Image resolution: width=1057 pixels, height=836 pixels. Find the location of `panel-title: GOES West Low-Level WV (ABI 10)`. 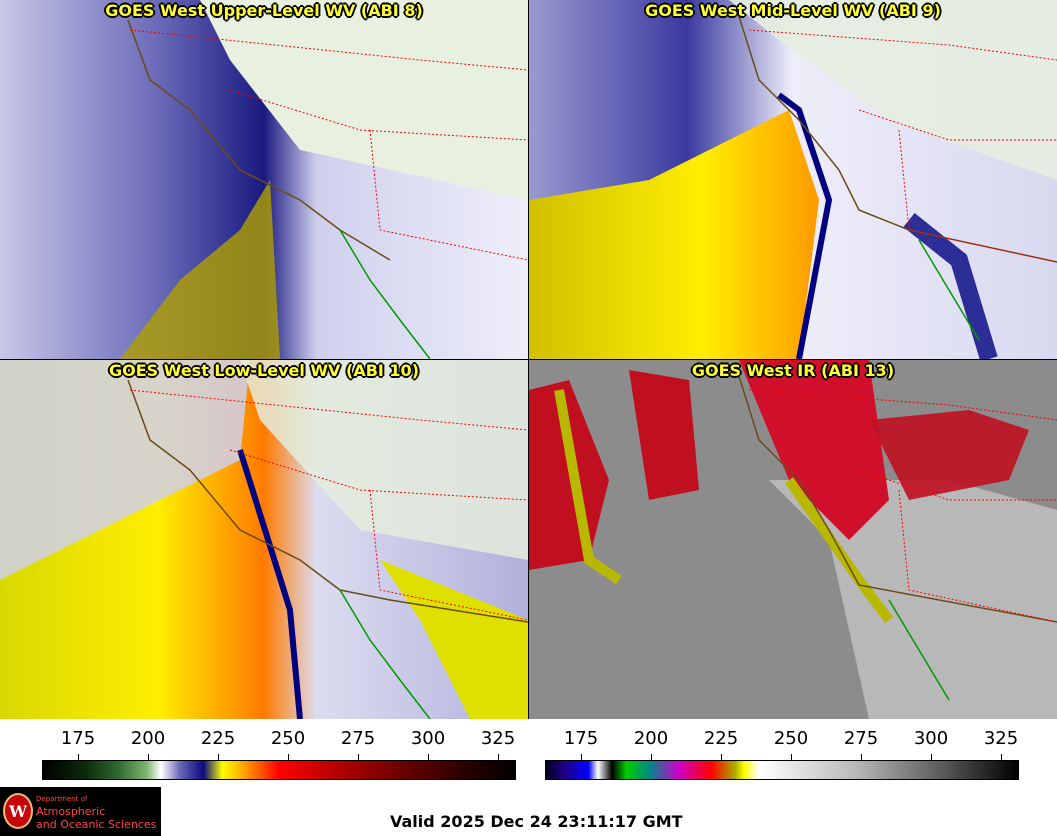

panel-title: GOES West Low-Level WV (ABI 10) is located at coordinates (263, 370).